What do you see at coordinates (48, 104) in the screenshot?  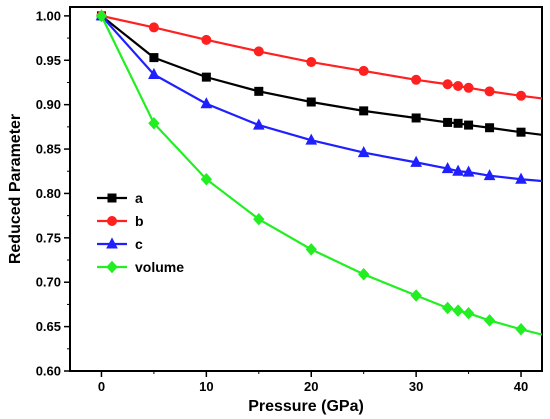 I see `y-tick-label: 0.90` at bounding box center [48, 104].